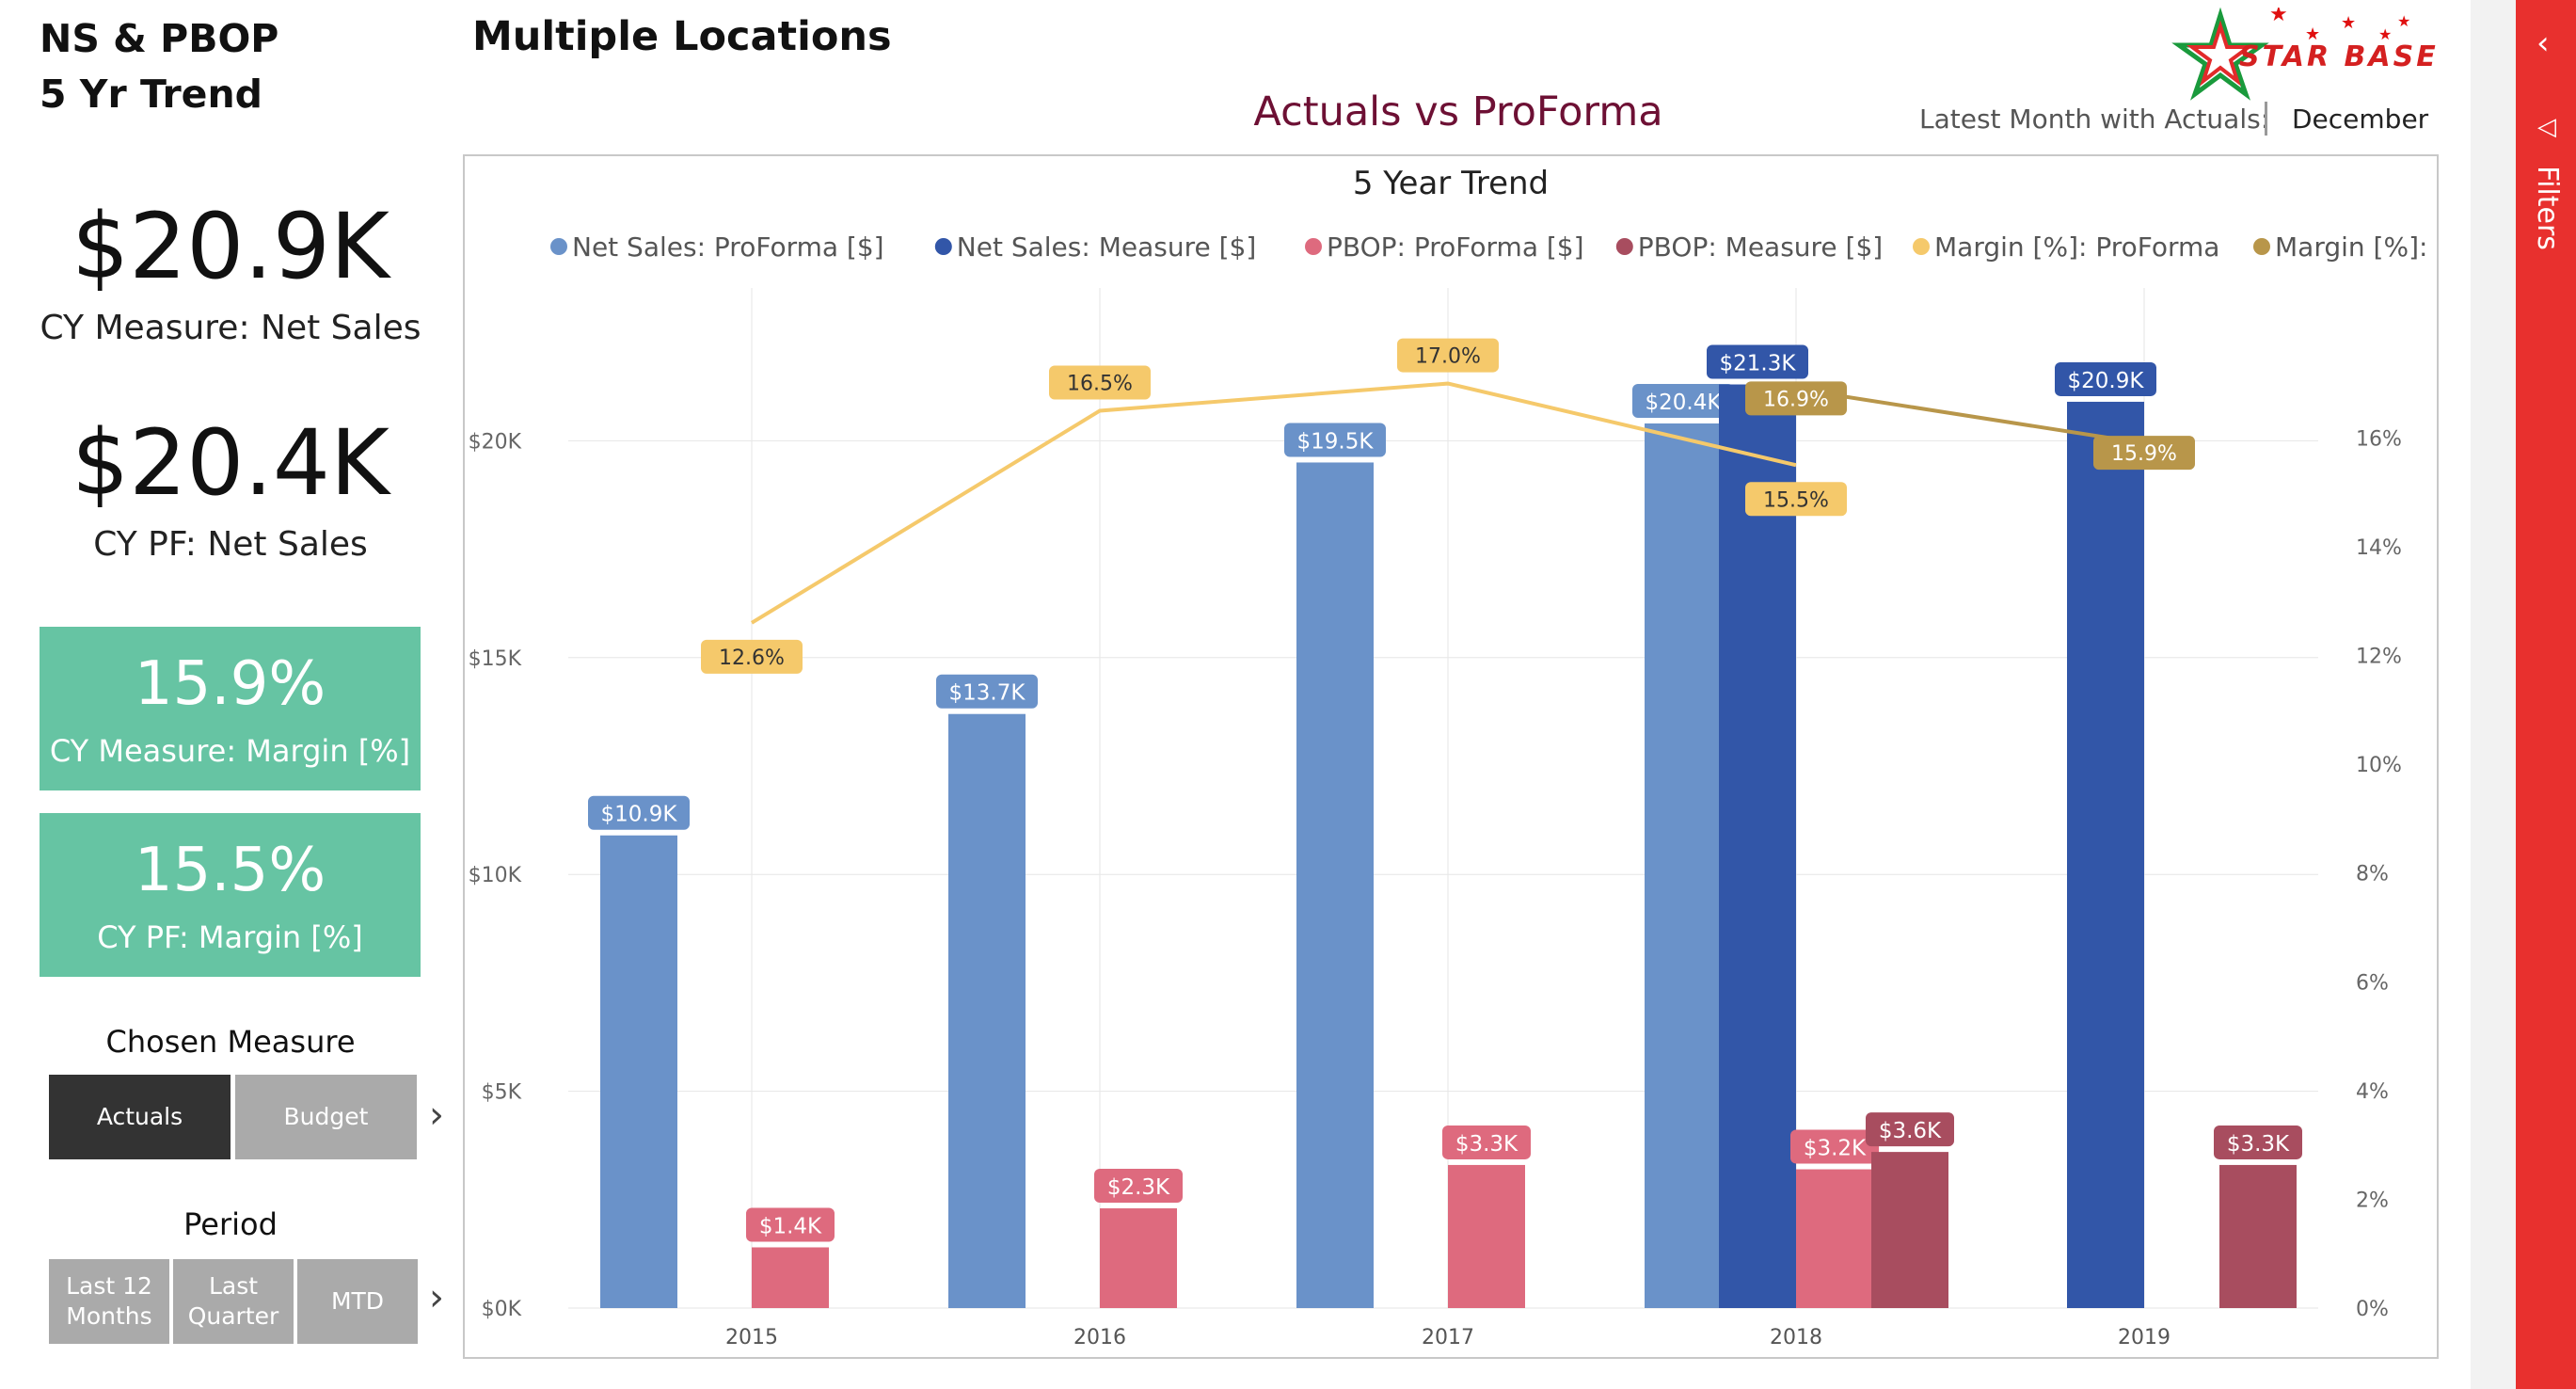 This screenshot has width=2576, height=1389. I want to click on chart-heading: Actuals vs ProForma, so click(1458, 112).